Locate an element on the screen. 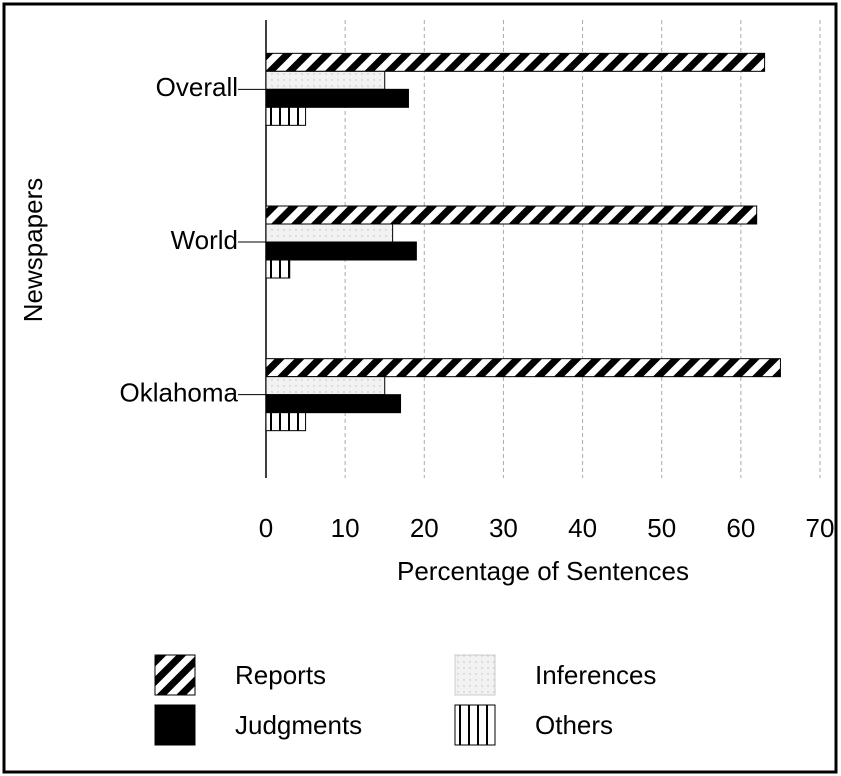 This screenshot has height=776, width=841. x-tick-label: 70 is located at coordinates (820, 528).